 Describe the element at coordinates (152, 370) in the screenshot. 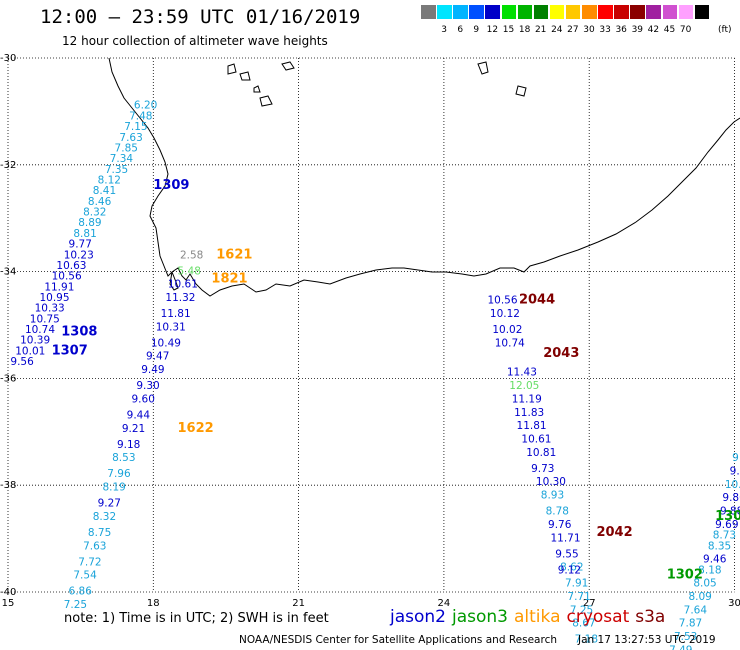

I see `wave-height-value: 9.49` at that location.